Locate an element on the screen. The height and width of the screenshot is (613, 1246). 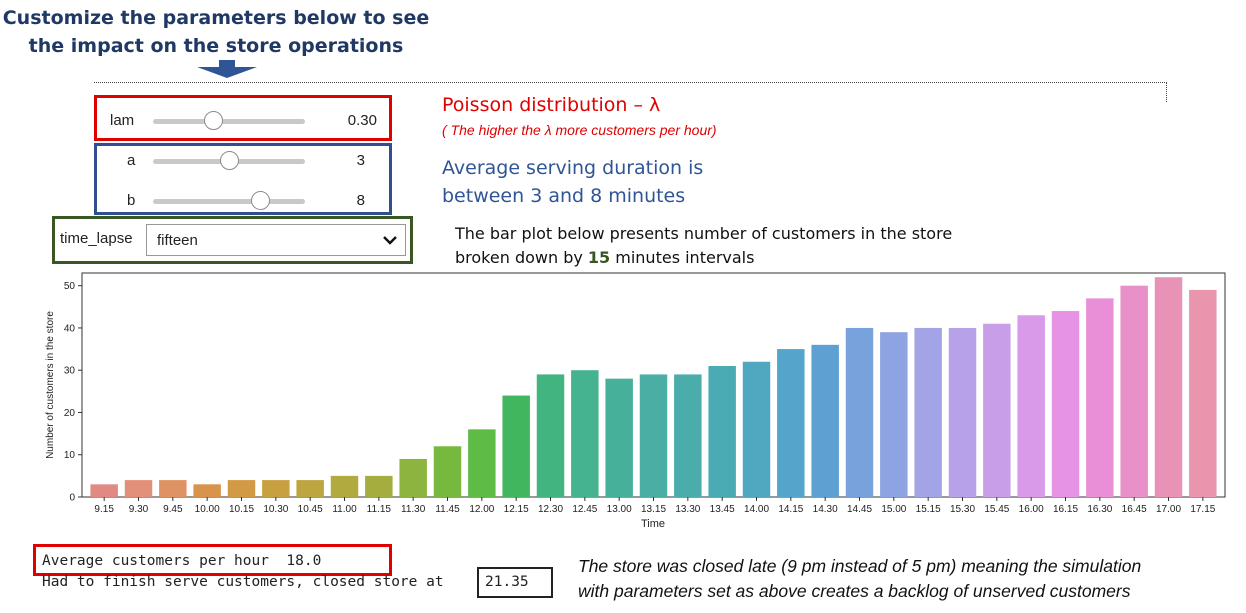
x-tick-label: 14.30 is located at coordinates (825, 509).